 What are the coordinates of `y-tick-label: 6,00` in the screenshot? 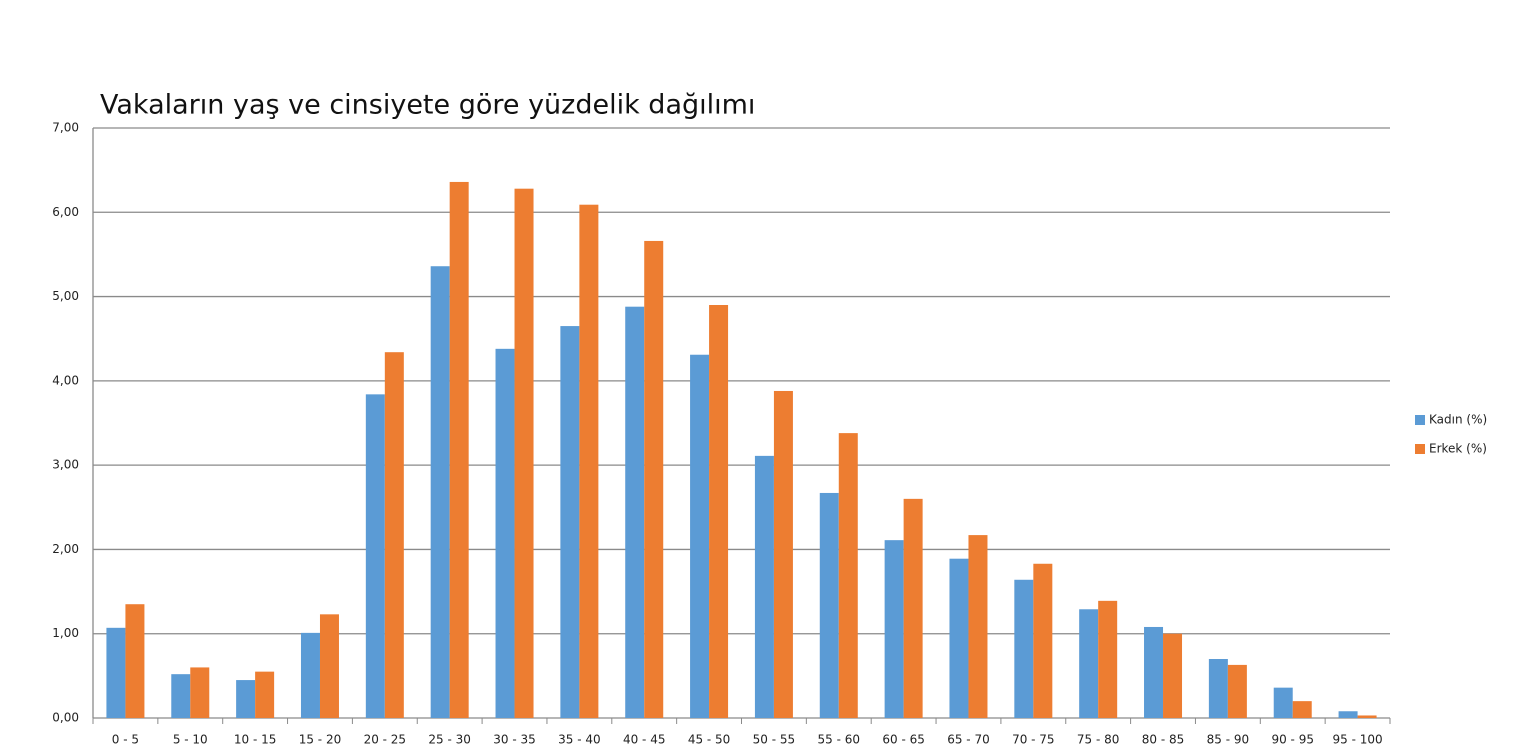 It's located at (65, 212).